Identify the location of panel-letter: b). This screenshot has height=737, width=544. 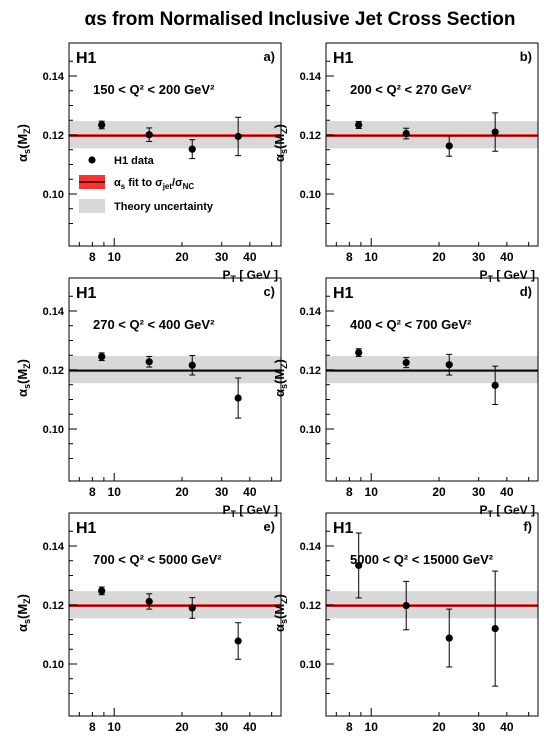
(526, 56).